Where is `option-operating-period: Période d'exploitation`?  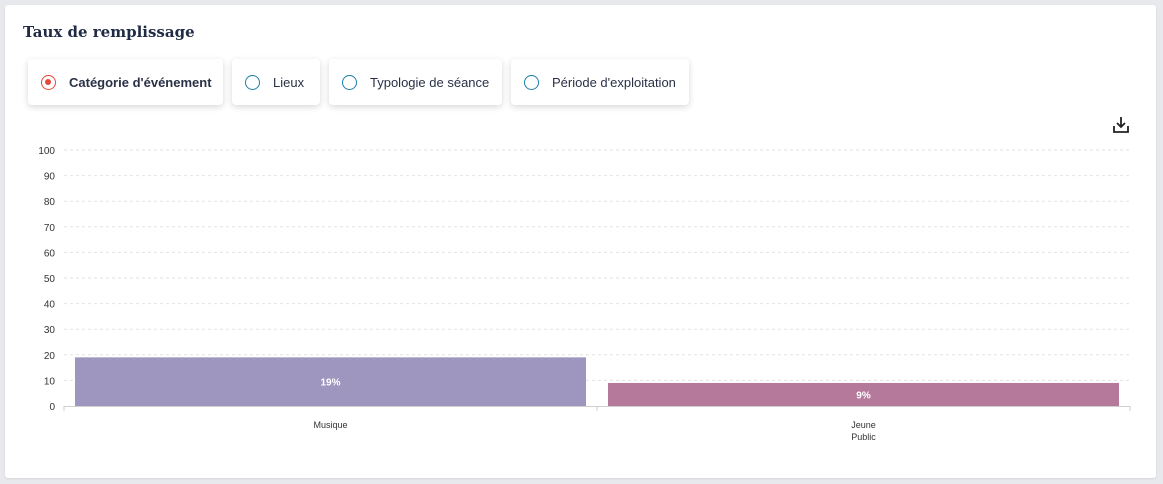 option-operating-period: Période d'exploitation is located at coordinates (600, 82).